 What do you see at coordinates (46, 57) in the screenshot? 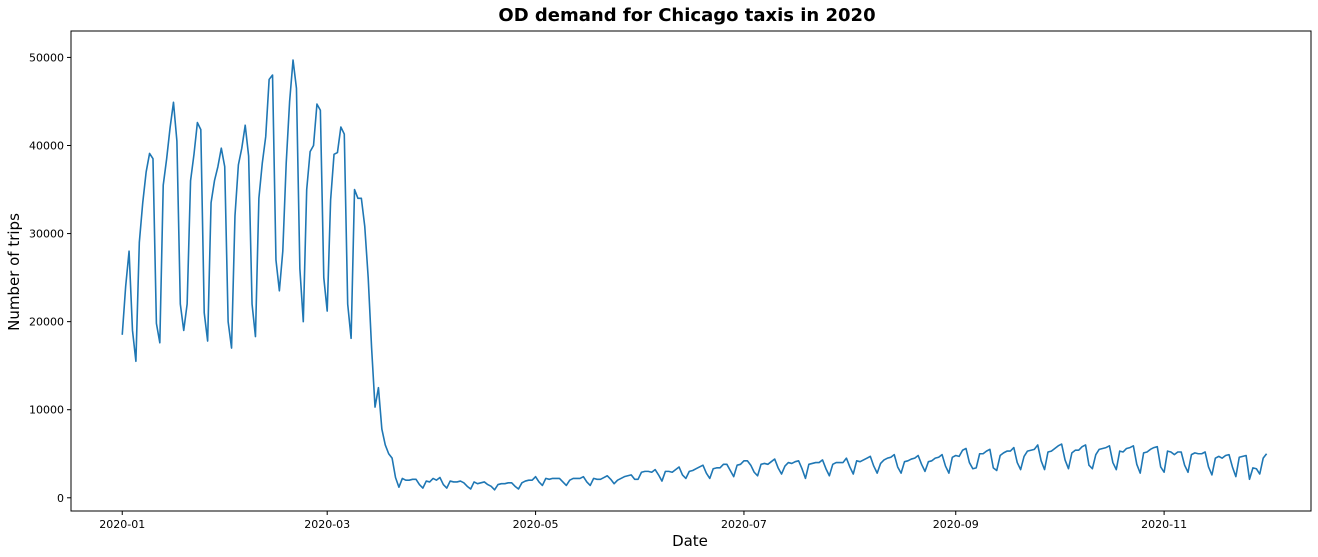
I see `y-tick-label: 50000` at bounding box center [46, 57].